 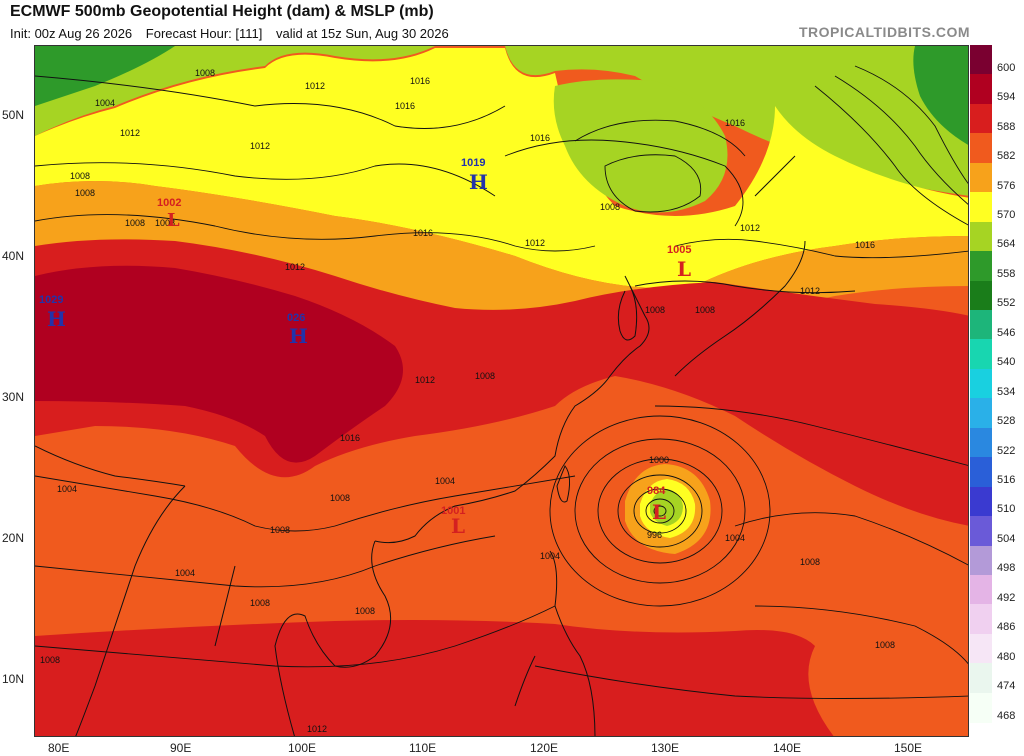 I want to click on legend-label: 480, so click(x=1006, y=656).